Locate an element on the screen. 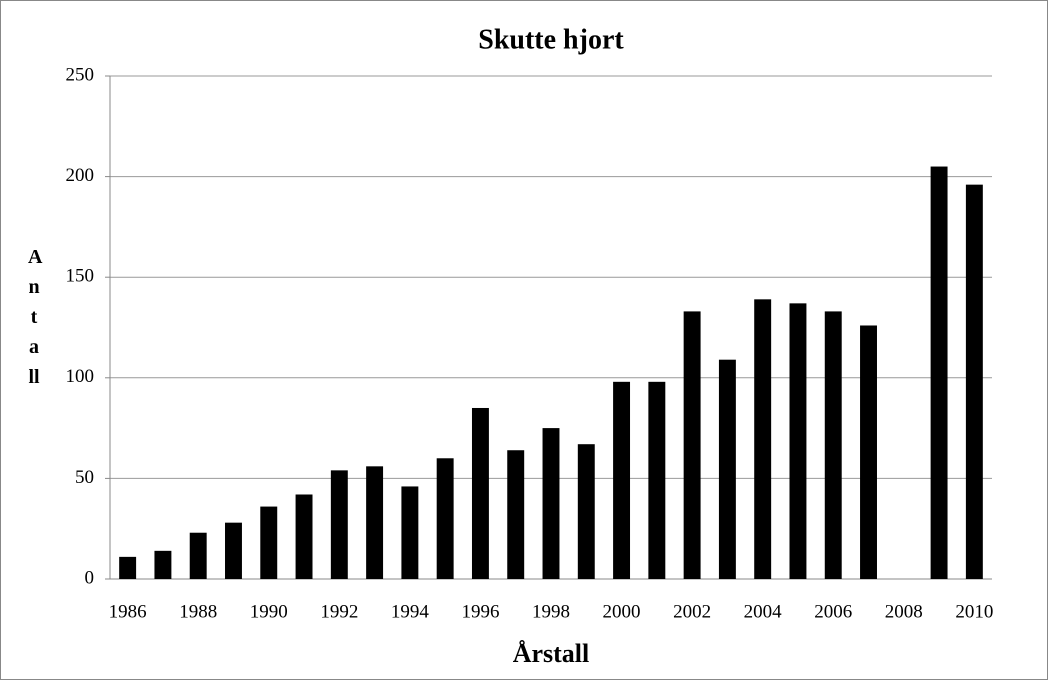 The height and width of the screenshot is (680, 1048). y-tick-label: 250 is located at coordinates (80, 74).